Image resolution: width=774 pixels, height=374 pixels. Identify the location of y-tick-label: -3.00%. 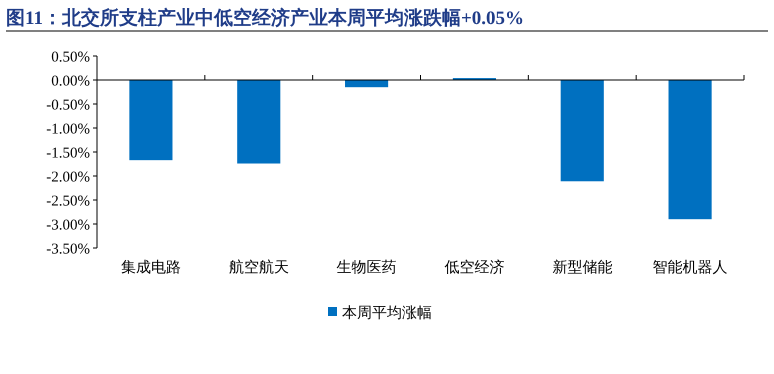
(68, 225).